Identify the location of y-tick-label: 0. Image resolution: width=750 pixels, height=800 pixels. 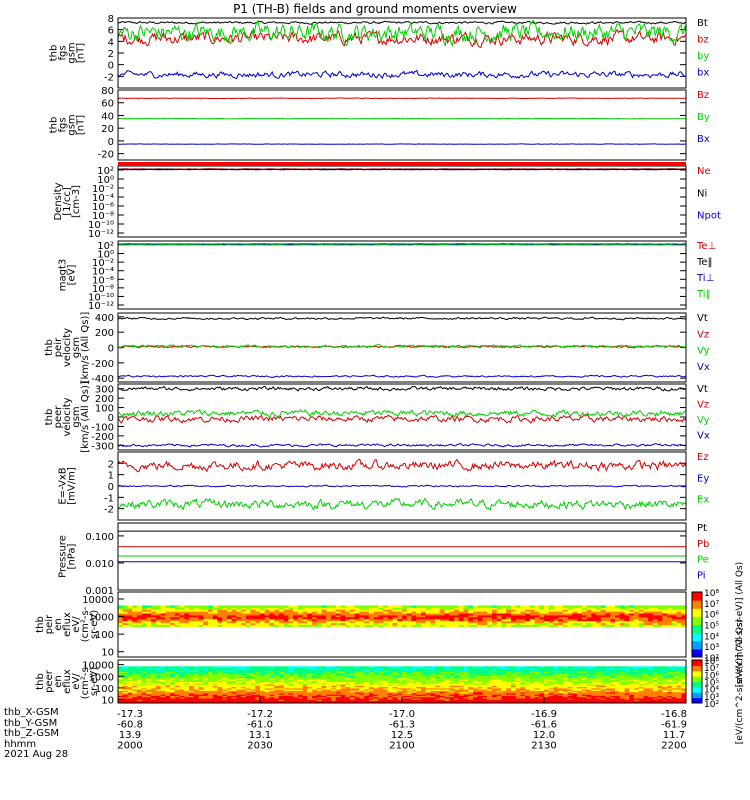
(111, 66).